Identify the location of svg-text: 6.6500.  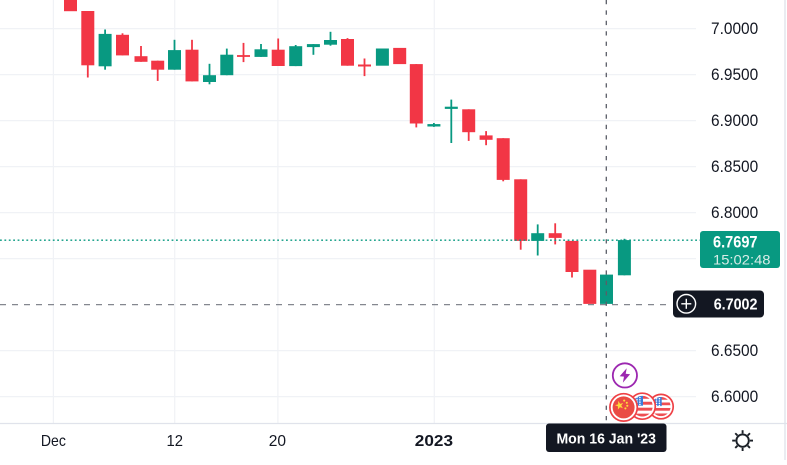
(734, 350).